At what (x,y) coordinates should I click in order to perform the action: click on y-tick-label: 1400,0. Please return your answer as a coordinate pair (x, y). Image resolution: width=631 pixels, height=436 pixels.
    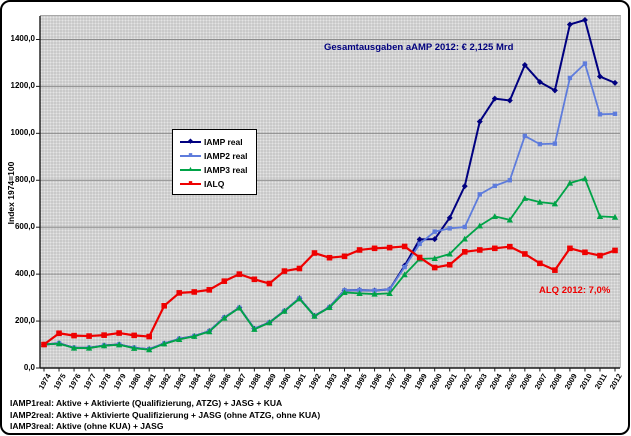
    Looking at the image, I should click on (22, 38).